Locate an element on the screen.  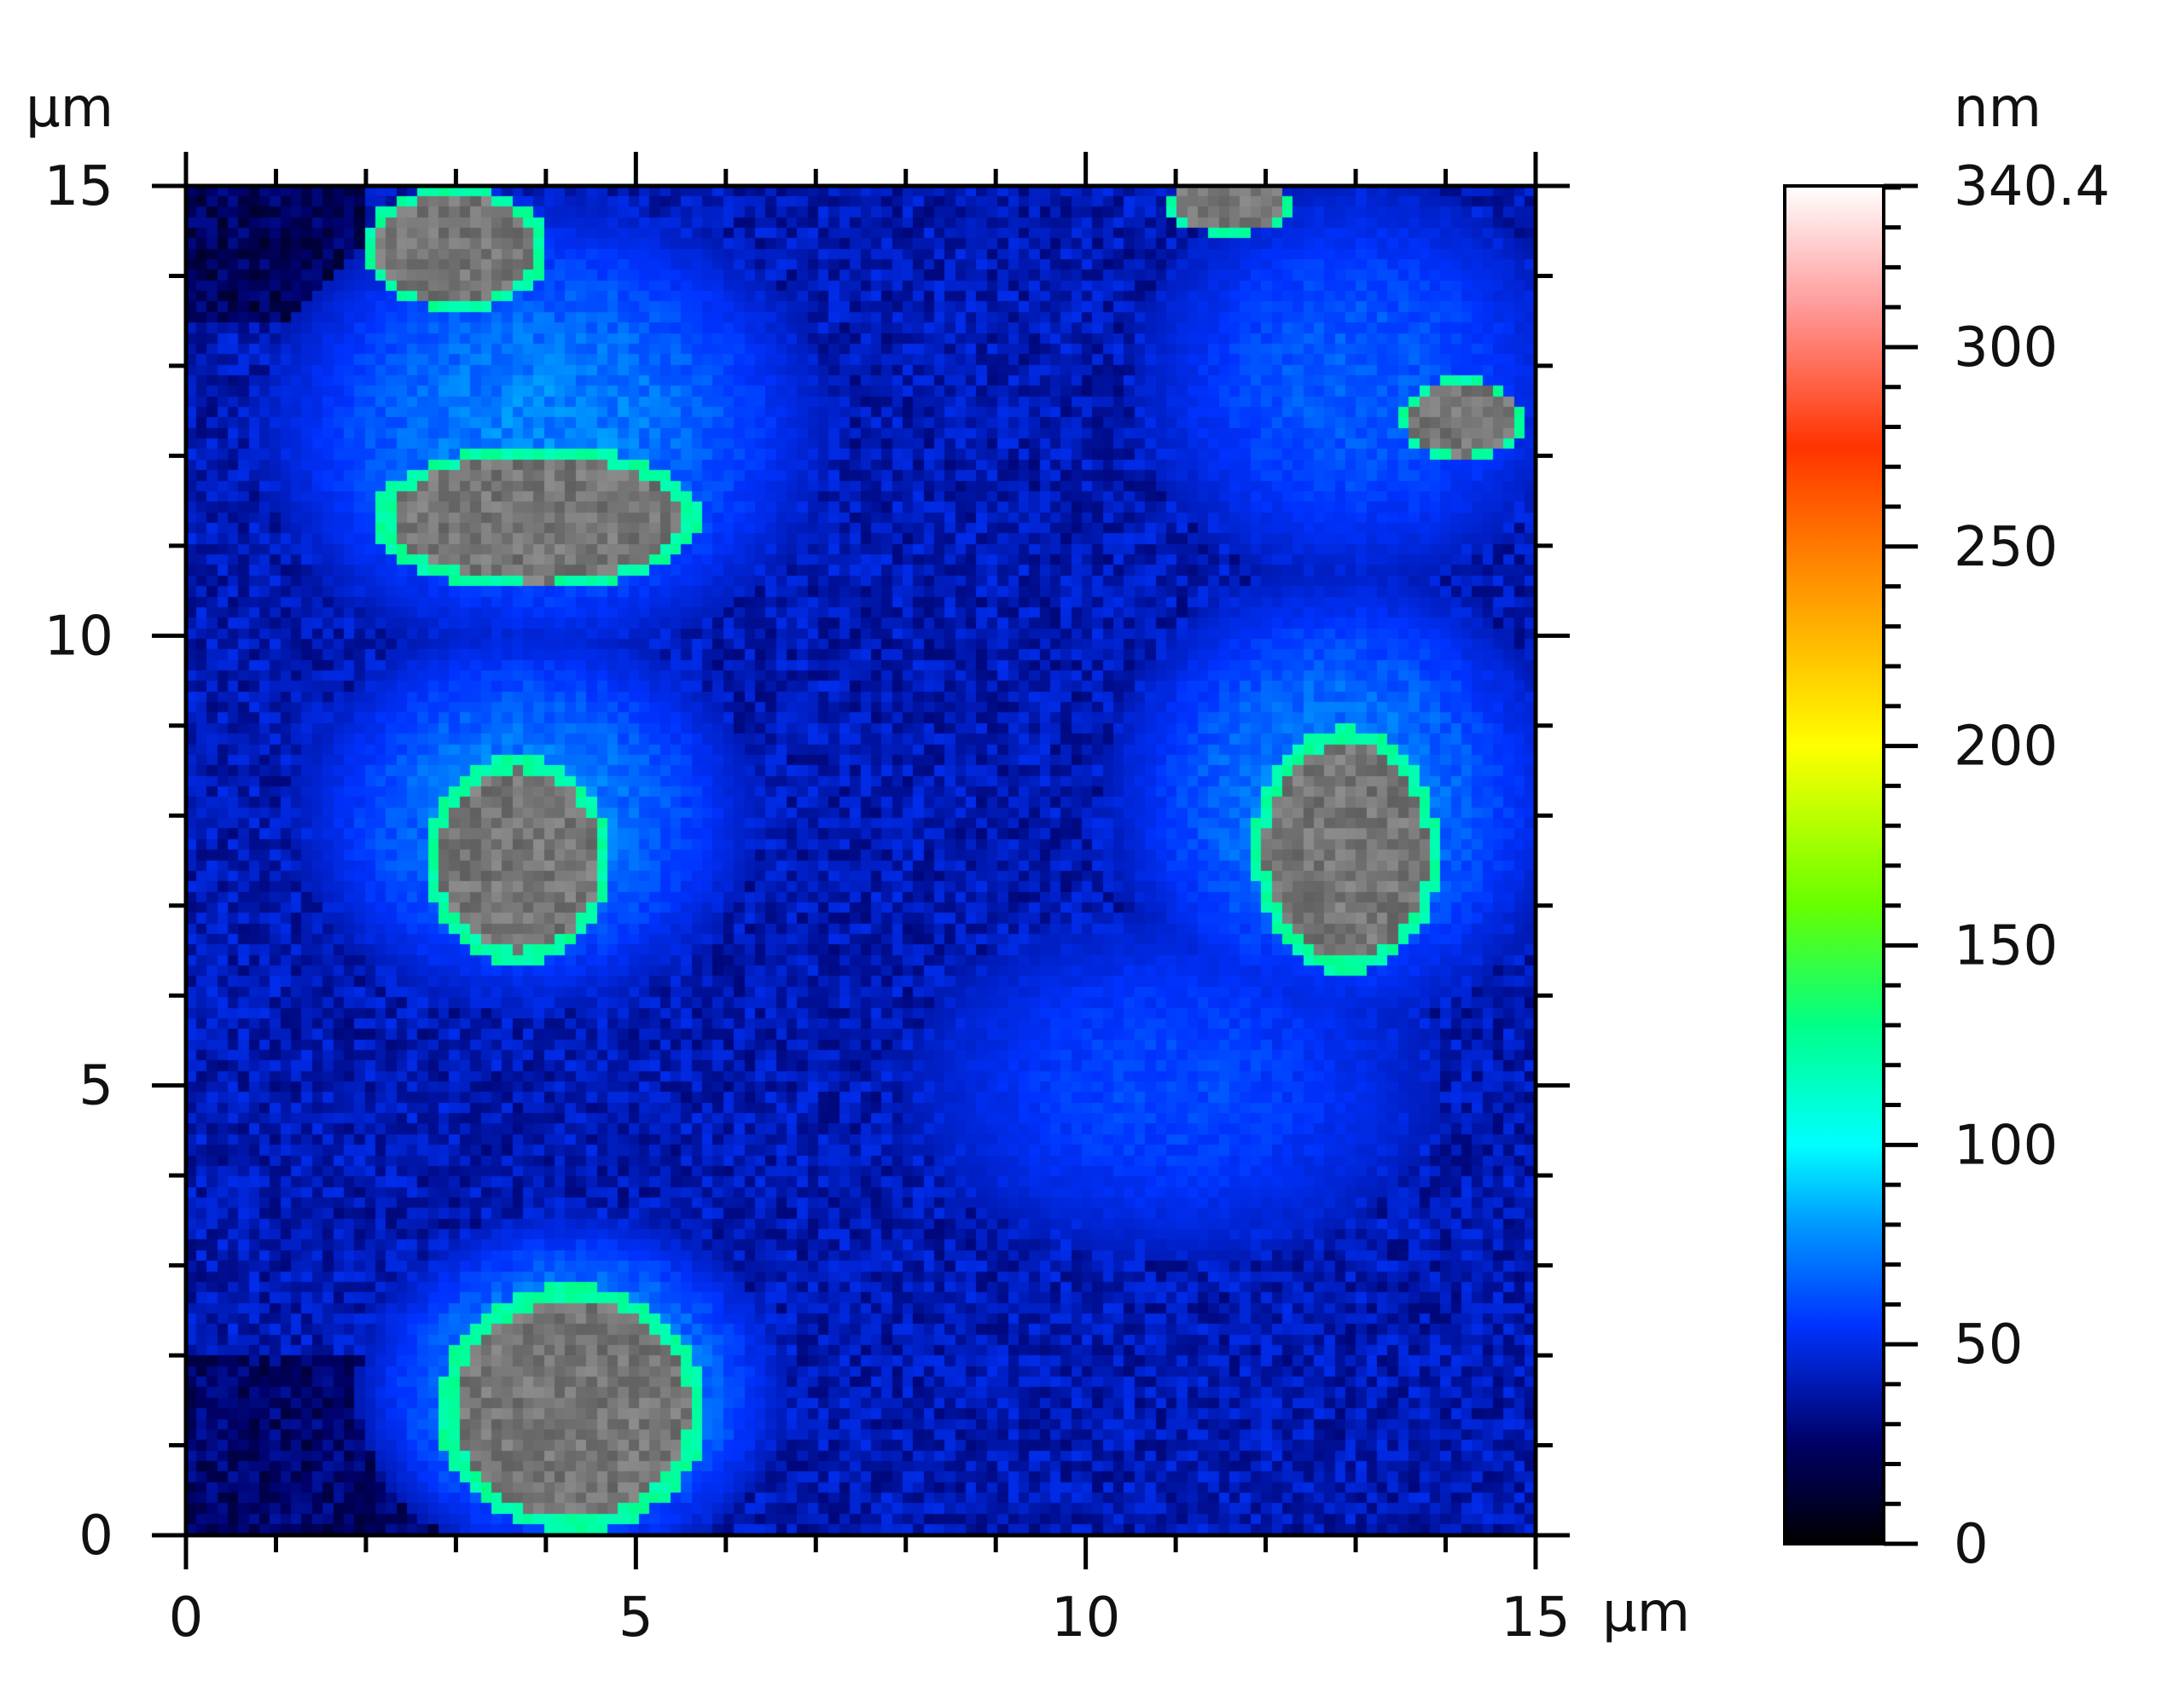
y-tick-label: 10 is located at coordinates (78, 636).